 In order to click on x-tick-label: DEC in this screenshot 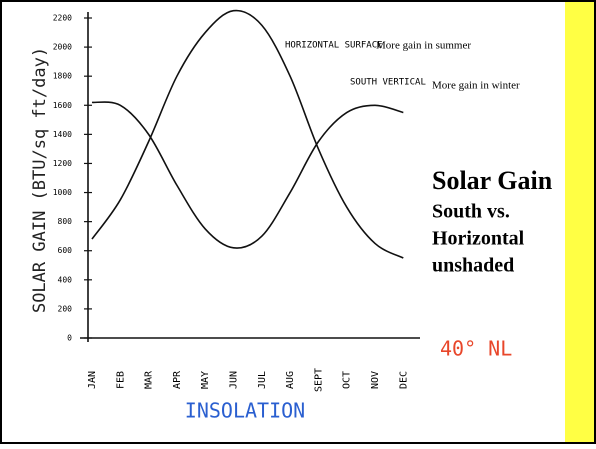, I will do `click(403, 380)`.